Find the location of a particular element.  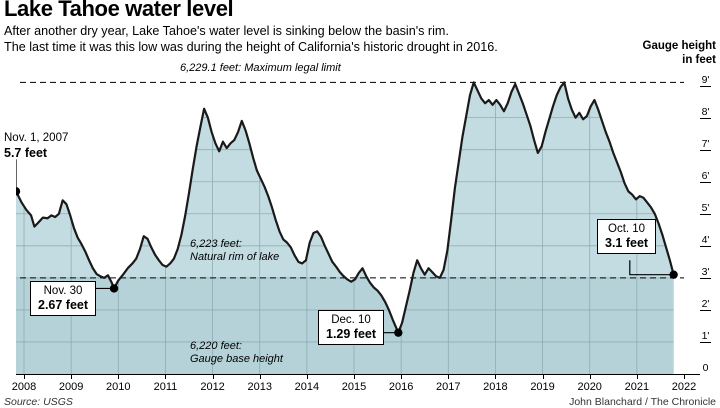

x-tick-mark-2022 is located at coordinates (684, 376).